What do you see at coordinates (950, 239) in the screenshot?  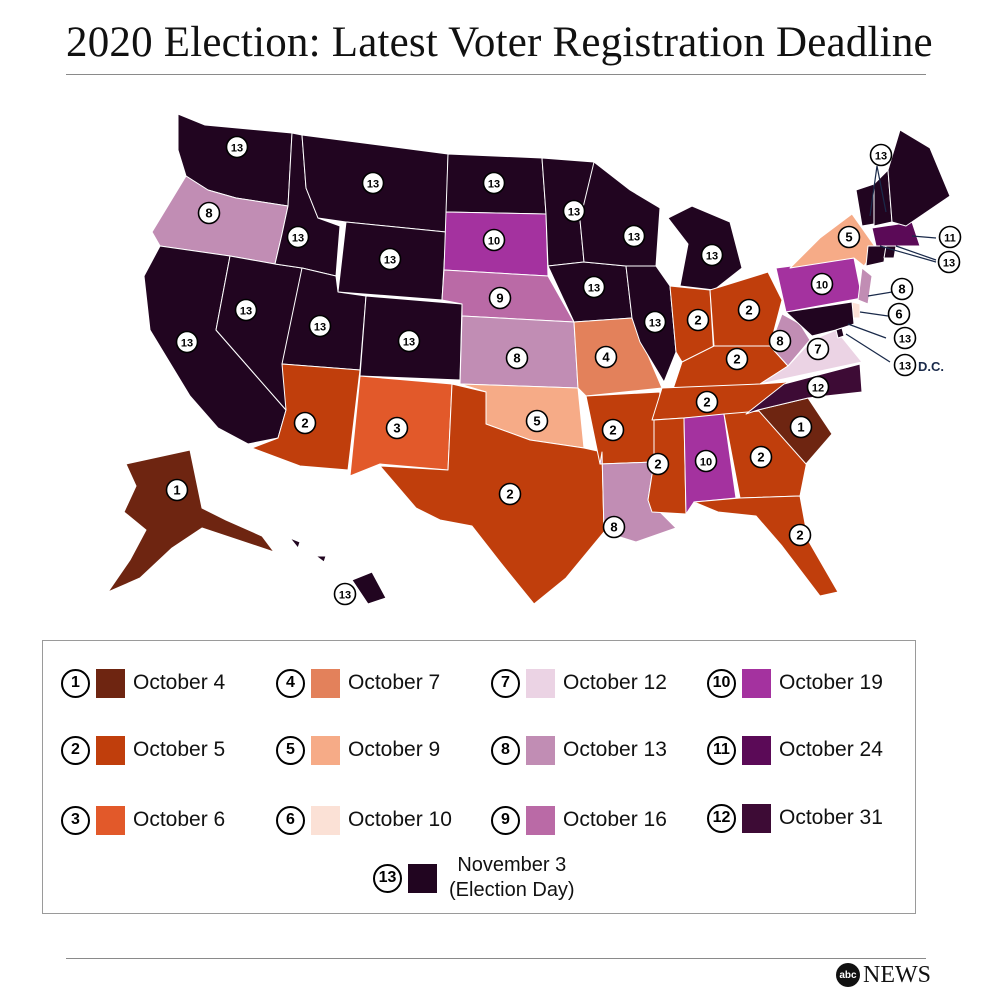 I see `svg-text: 11` at bounding box center [950, 239].